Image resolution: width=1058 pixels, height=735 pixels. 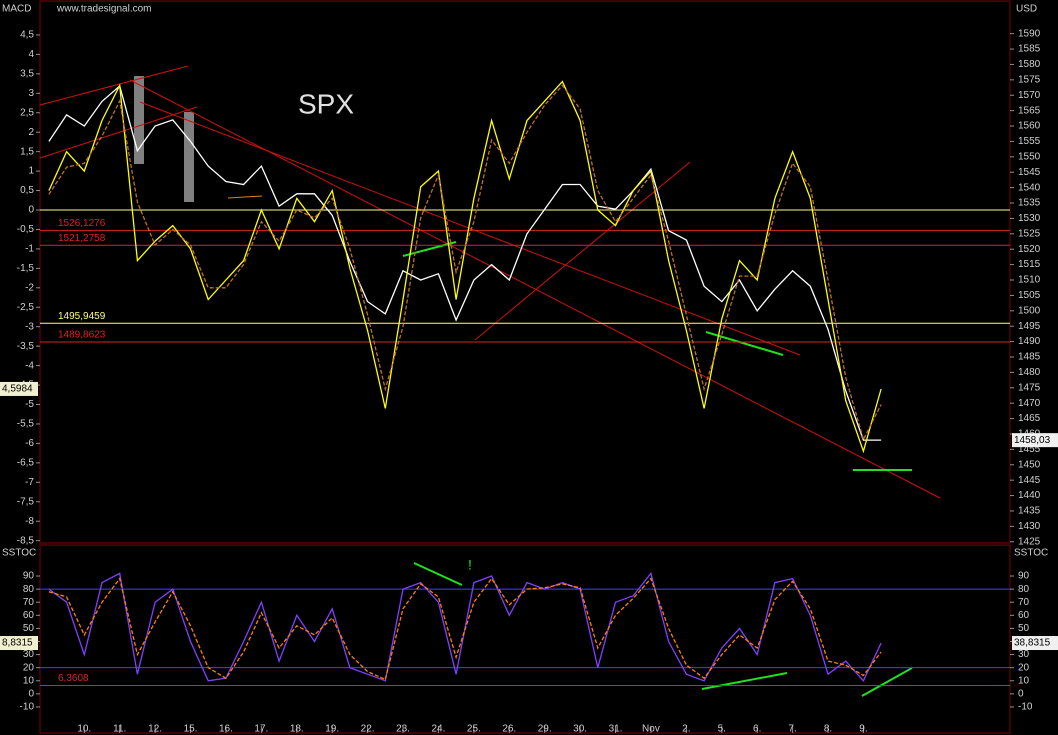 What do you see at coordinates (1029, 64) in the screenshot?
I see `y2-tick-label: 1580` at bounding box center [1029, 64].